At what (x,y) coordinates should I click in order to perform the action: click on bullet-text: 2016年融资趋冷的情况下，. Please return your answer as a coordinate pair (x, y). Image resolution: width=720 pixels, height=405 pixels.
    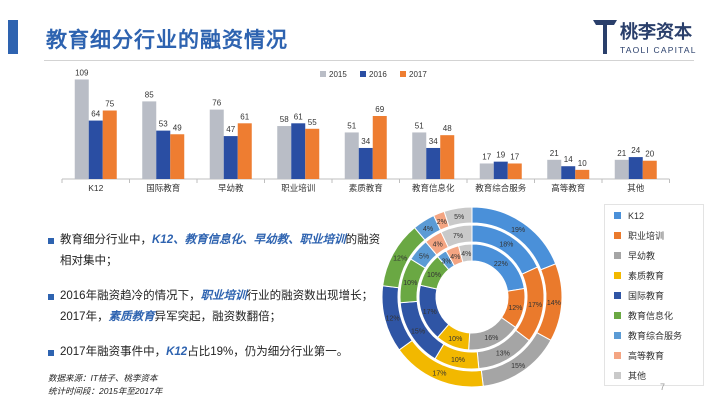
    Looking at the image, I should click on (130, 296).